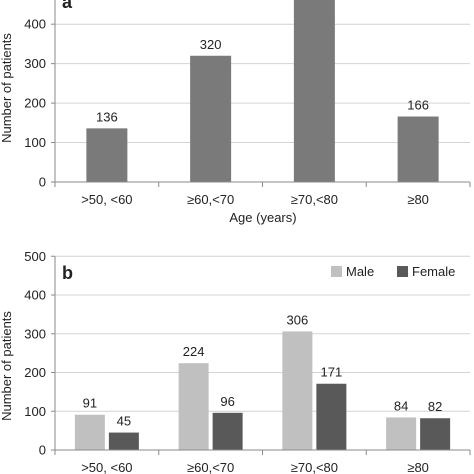  I want to click on a-data-label: 136, so click(107, 116).